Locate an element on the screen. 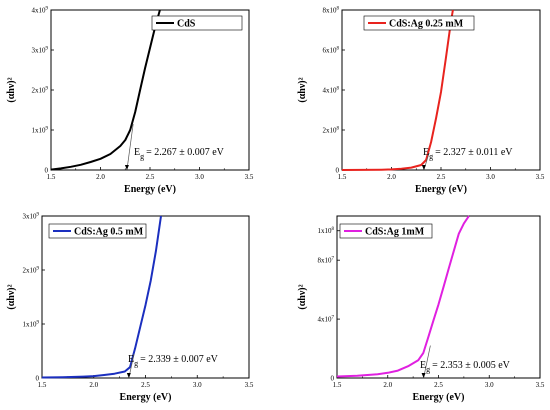 The width and height of the screenshot is (550, 410). band-gap-annotation: Eg = 2.339 ± 0.007 eV is located at coordinates (173, 361).